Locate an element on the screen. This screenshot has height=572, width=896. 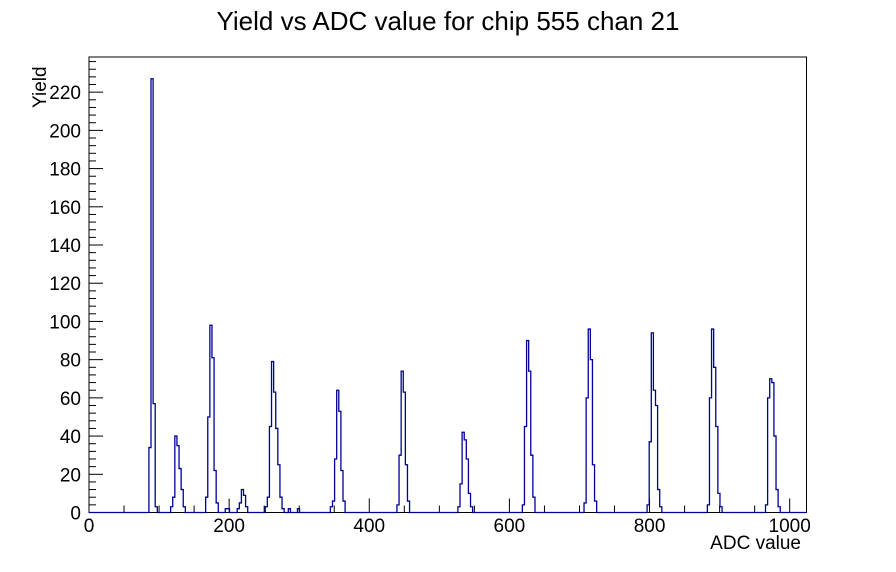
y-tick-label: 0 is located at coordinates (75, 514).